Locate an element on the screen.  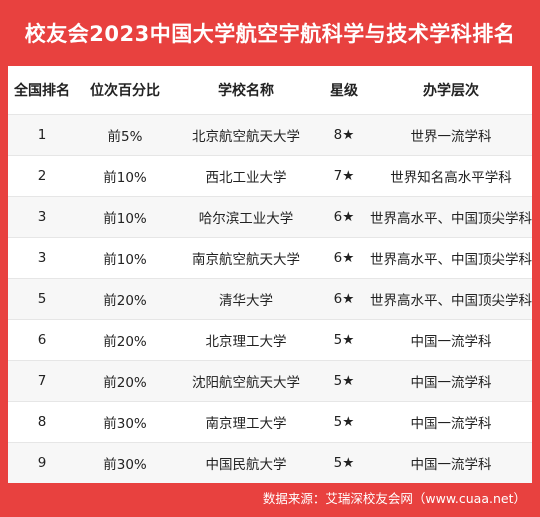
table-row: 8 前30% 南京理工大学 5★ 中国一流学科 is located at coordinates (270, 422).